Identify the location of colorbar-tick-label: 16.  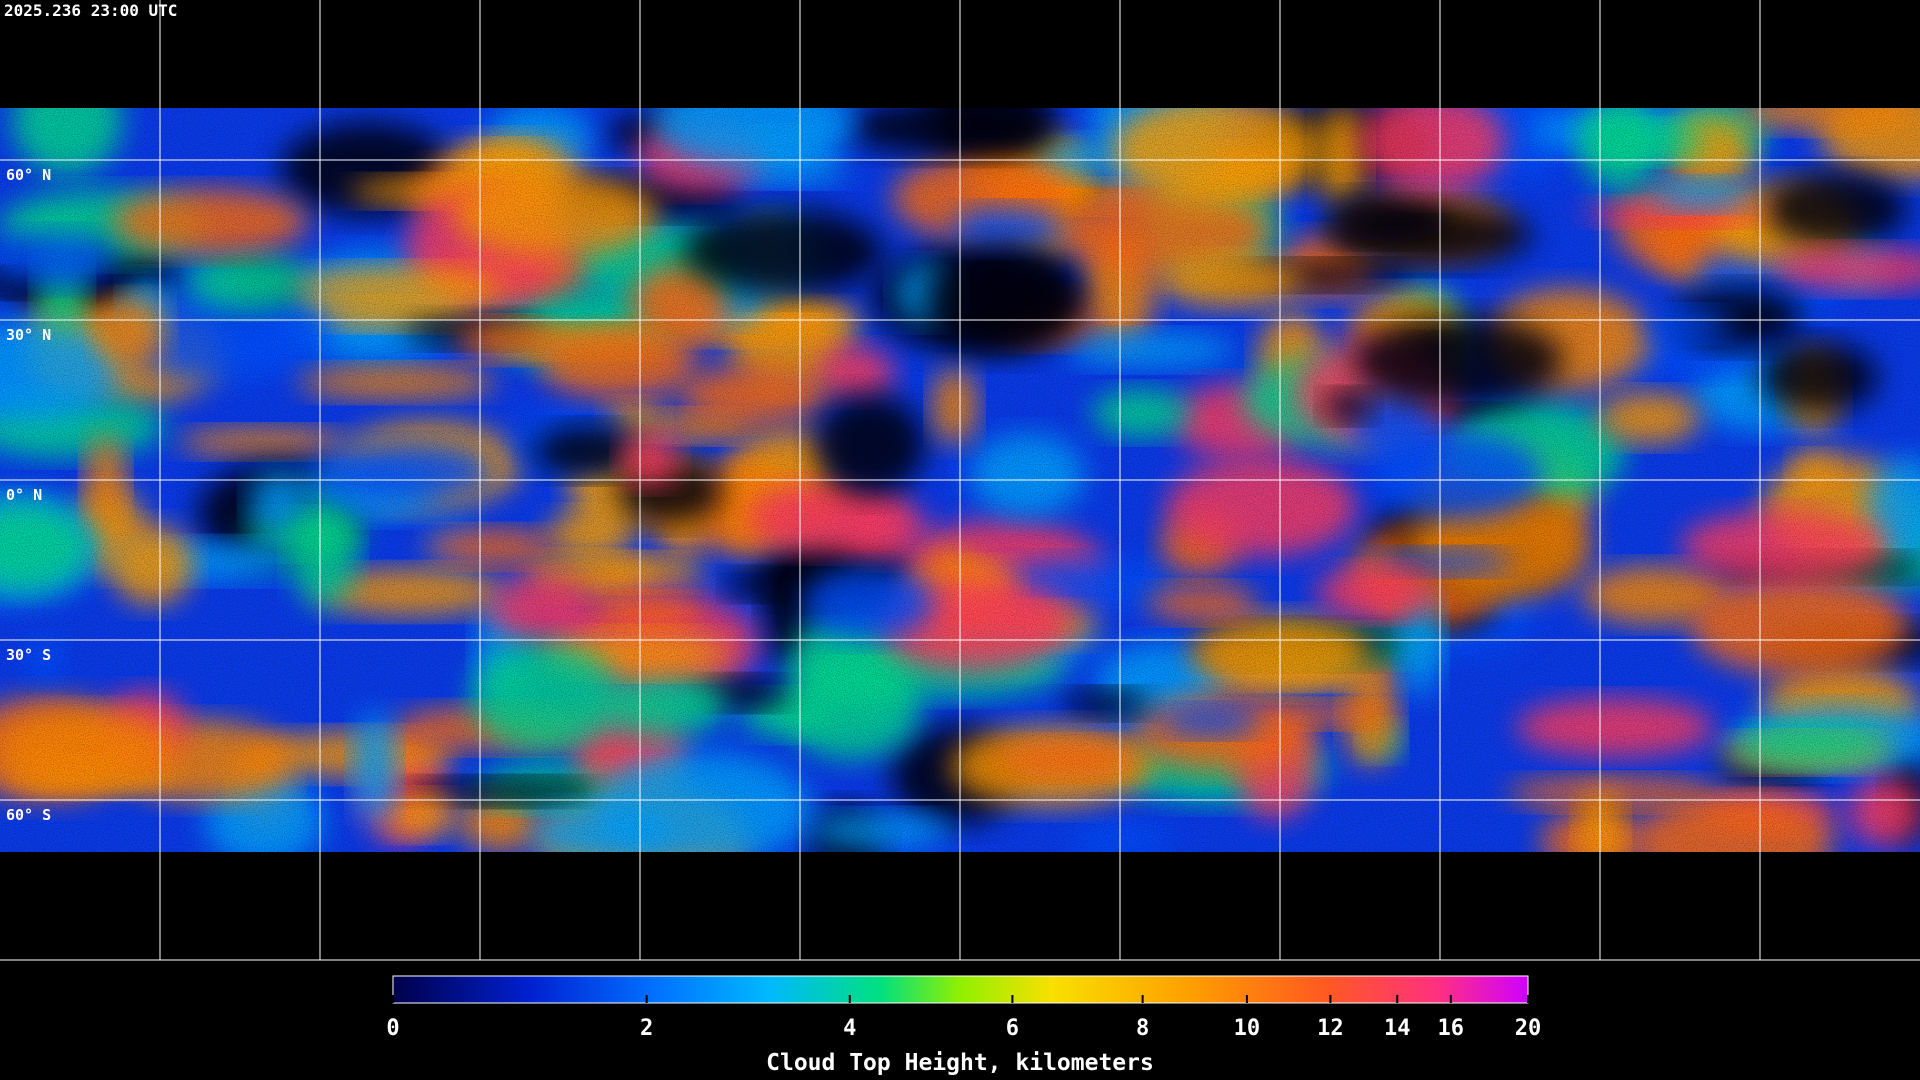
(1451, 1028).